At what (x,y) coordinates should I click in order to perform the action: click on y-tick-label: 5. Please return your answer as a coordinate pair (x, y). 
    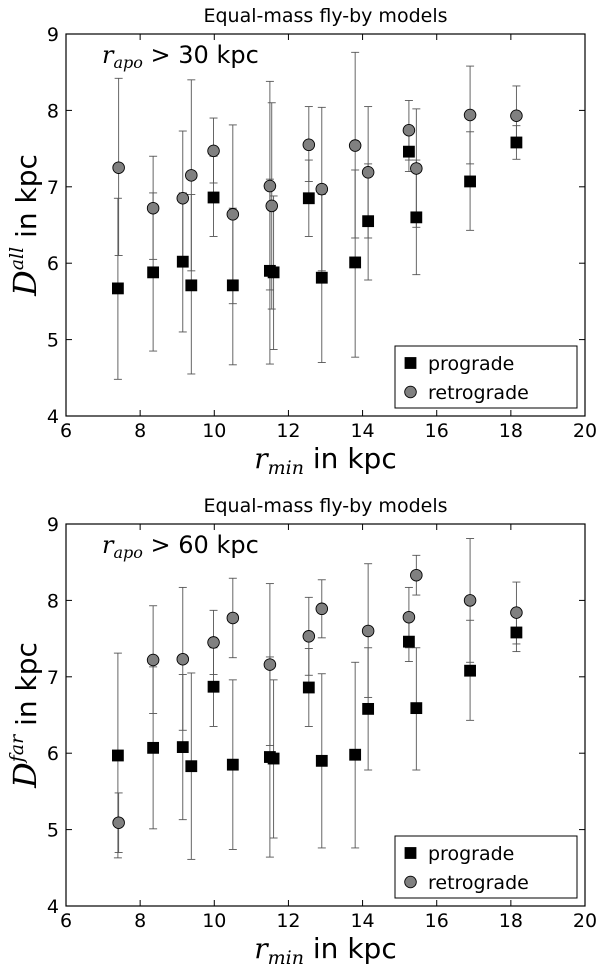
    Looking at the image, I should click on (53, 831).